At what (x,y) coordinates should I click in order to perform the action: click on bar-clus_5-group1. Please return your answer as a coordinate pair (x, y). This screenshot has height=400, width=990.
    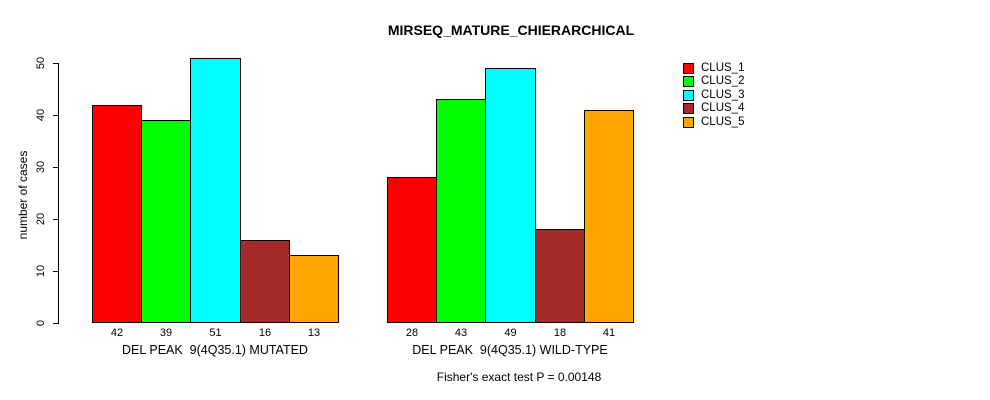
    Looking at the image, I should click on (314, 289).